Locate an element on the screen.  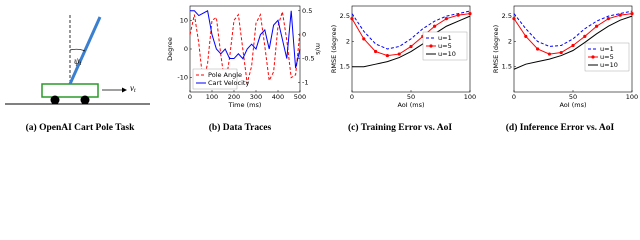
y-axis-label: Degree is located at coordinates (170, 49).